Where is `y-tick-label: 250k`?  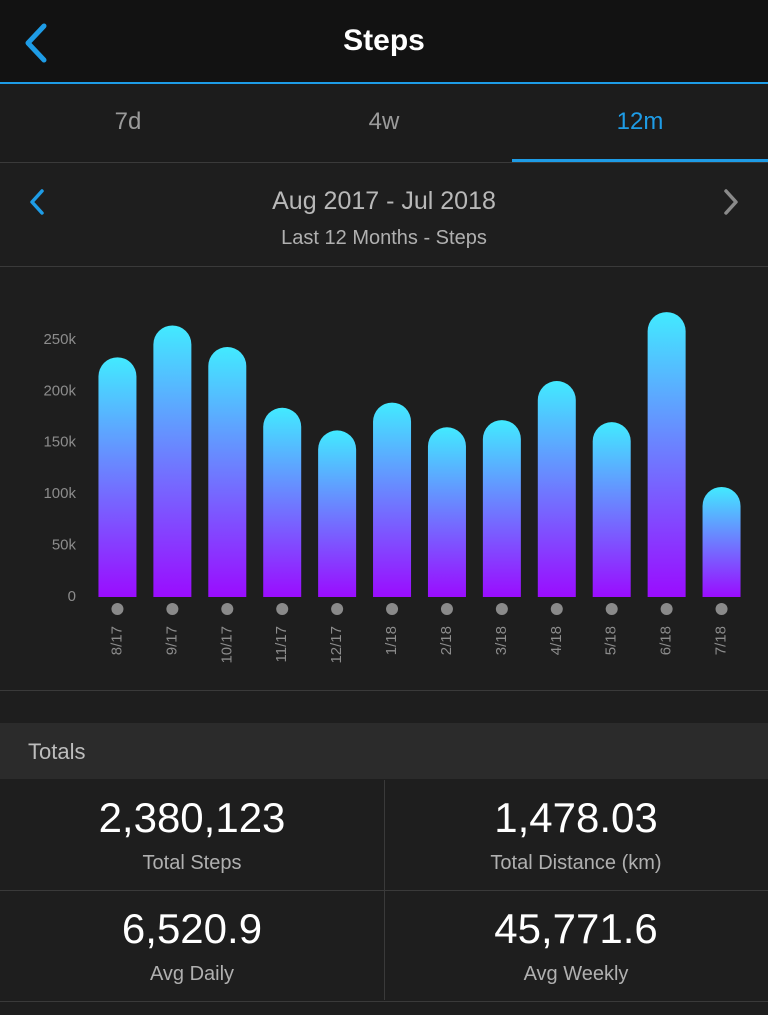 y-tick-label: 250k is located at coordinates (59, 339).